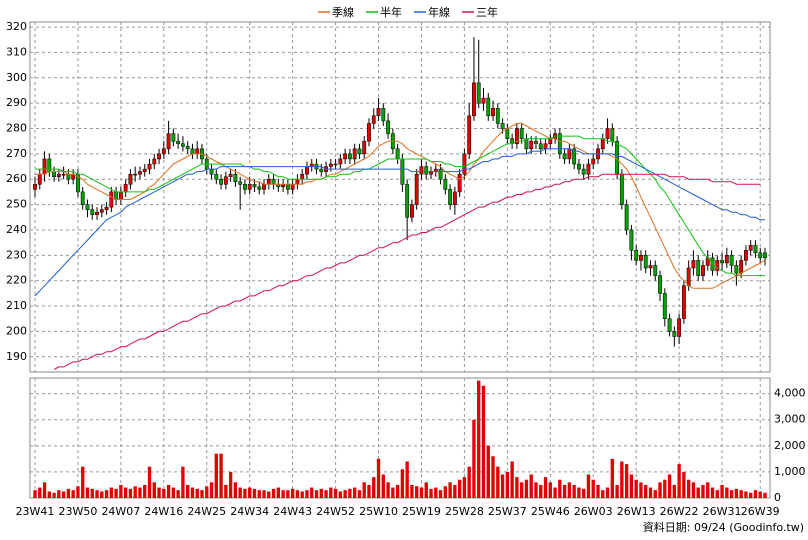 The height and width of the screenshot is (540, 808). What do you see at coordinates (120, 511) in the screenshot?
I see `x-tick-label: 24W07` at bounding box center [120, 511].